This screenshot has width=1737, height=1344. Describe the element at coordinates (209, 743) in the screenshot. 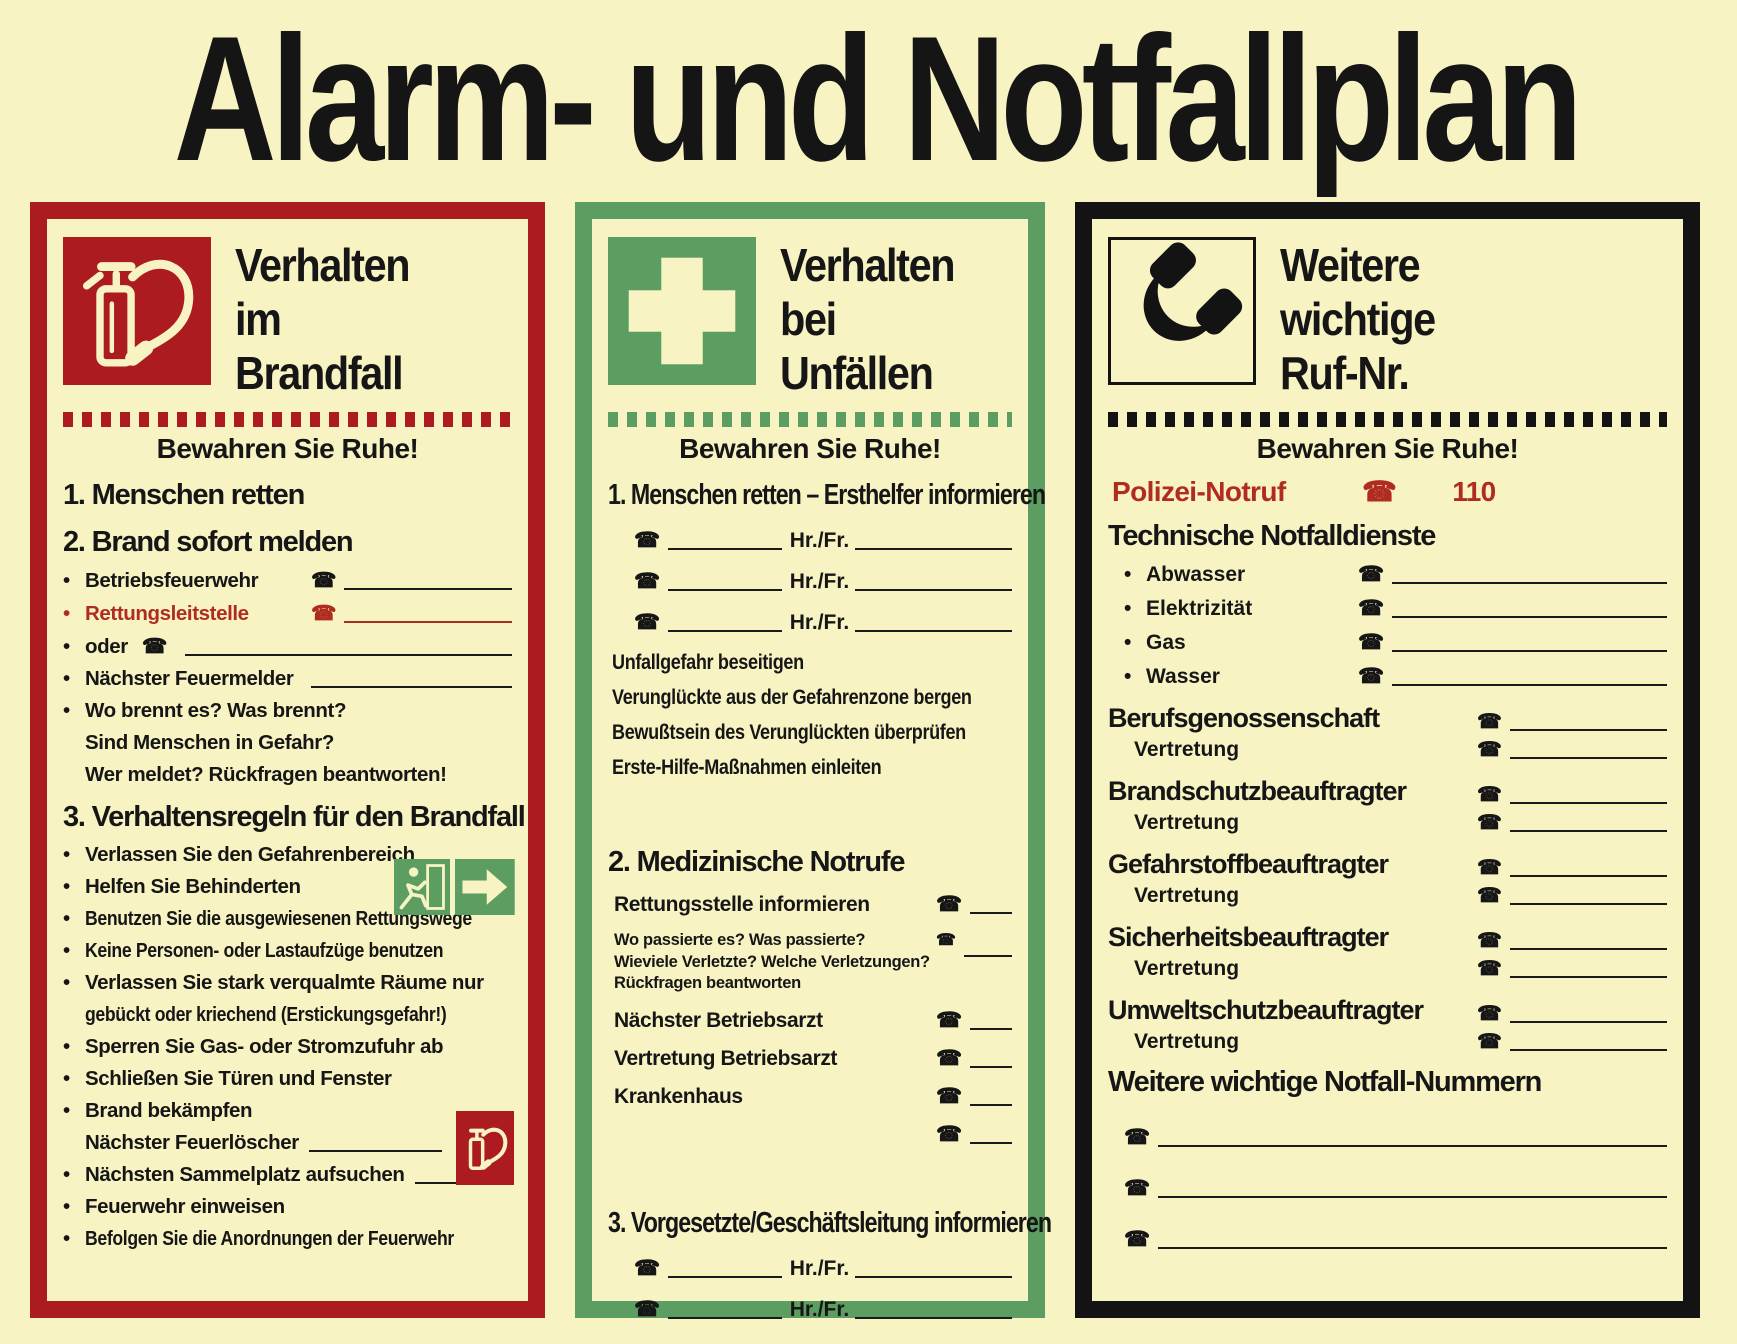

I see `item-text: Sind Menschen in Gefahr?` at that location.